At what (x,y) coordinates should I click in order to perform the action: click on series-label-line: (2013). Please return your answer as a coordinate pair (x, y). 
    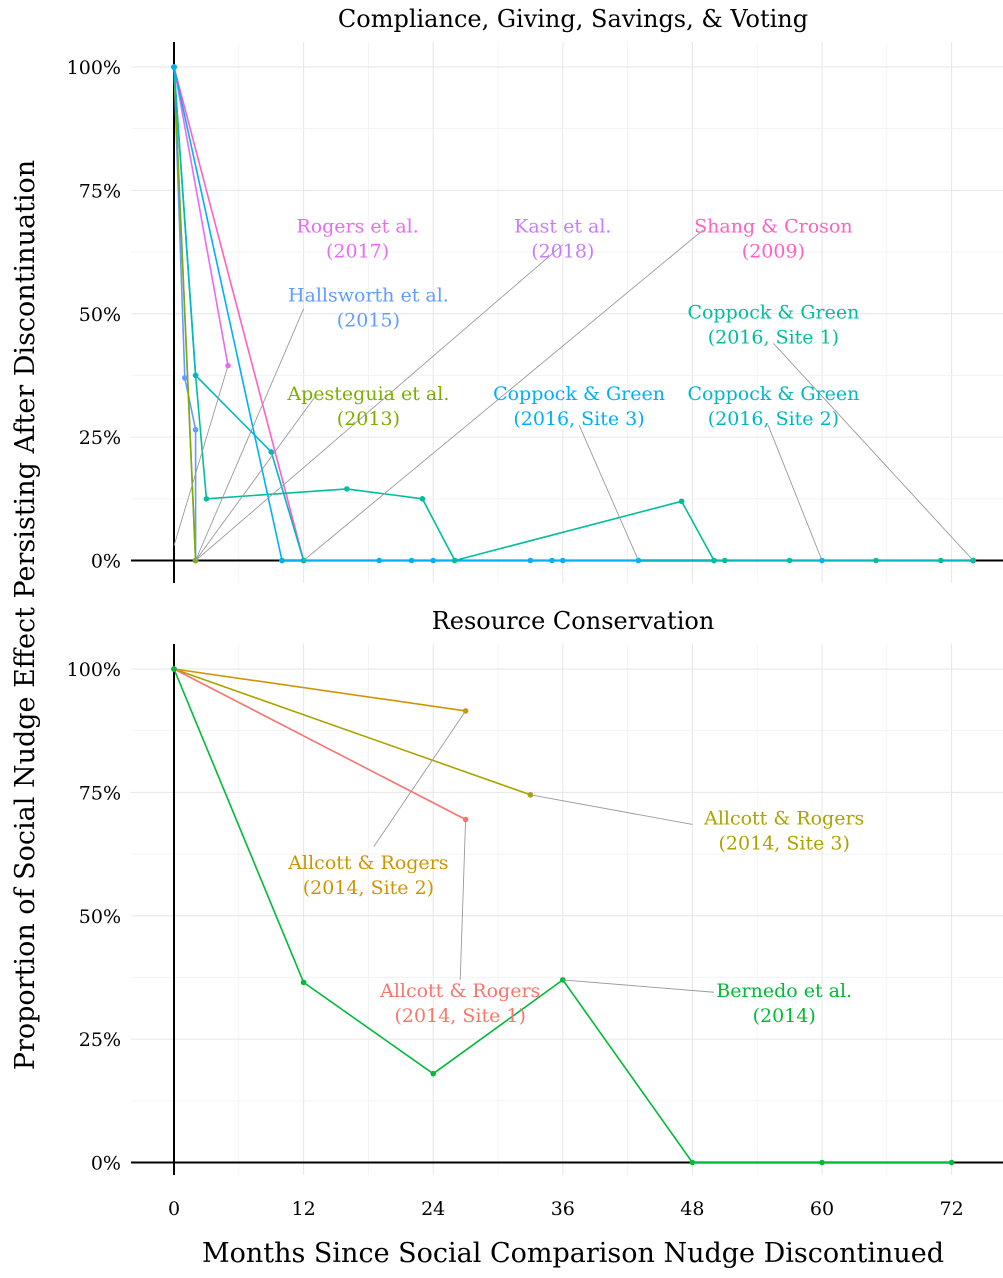
    Looking at the image, I should click on (368, 419).